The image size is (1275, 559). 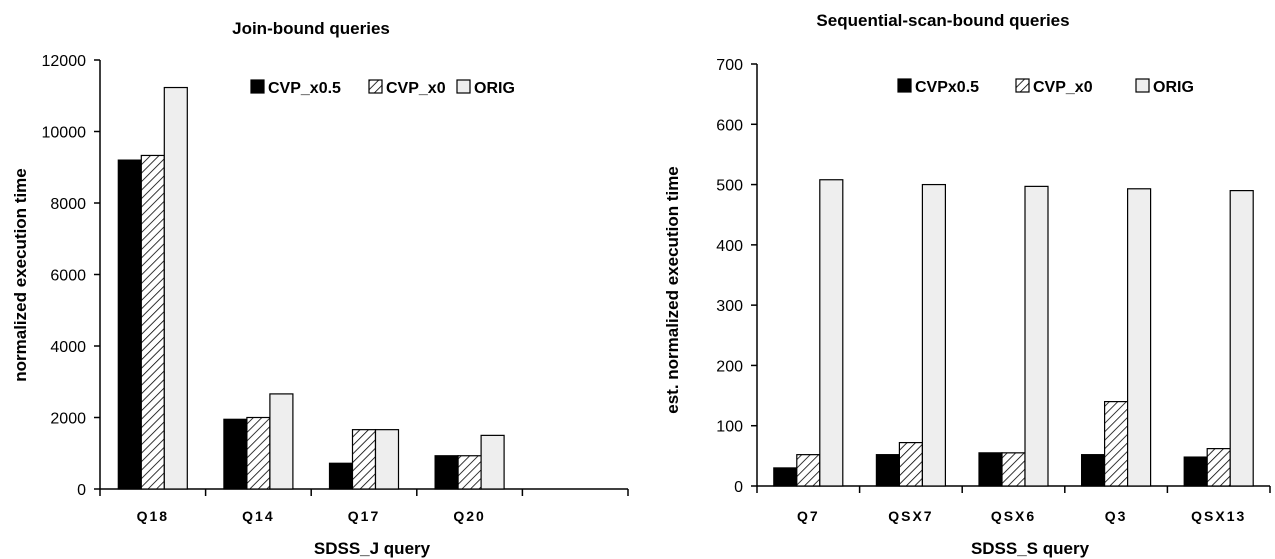 What do you see at coordinates (235, 454) in the screenshot?
I see `bar-cvp-x0-5-q14` at bounding box center [235, 454].